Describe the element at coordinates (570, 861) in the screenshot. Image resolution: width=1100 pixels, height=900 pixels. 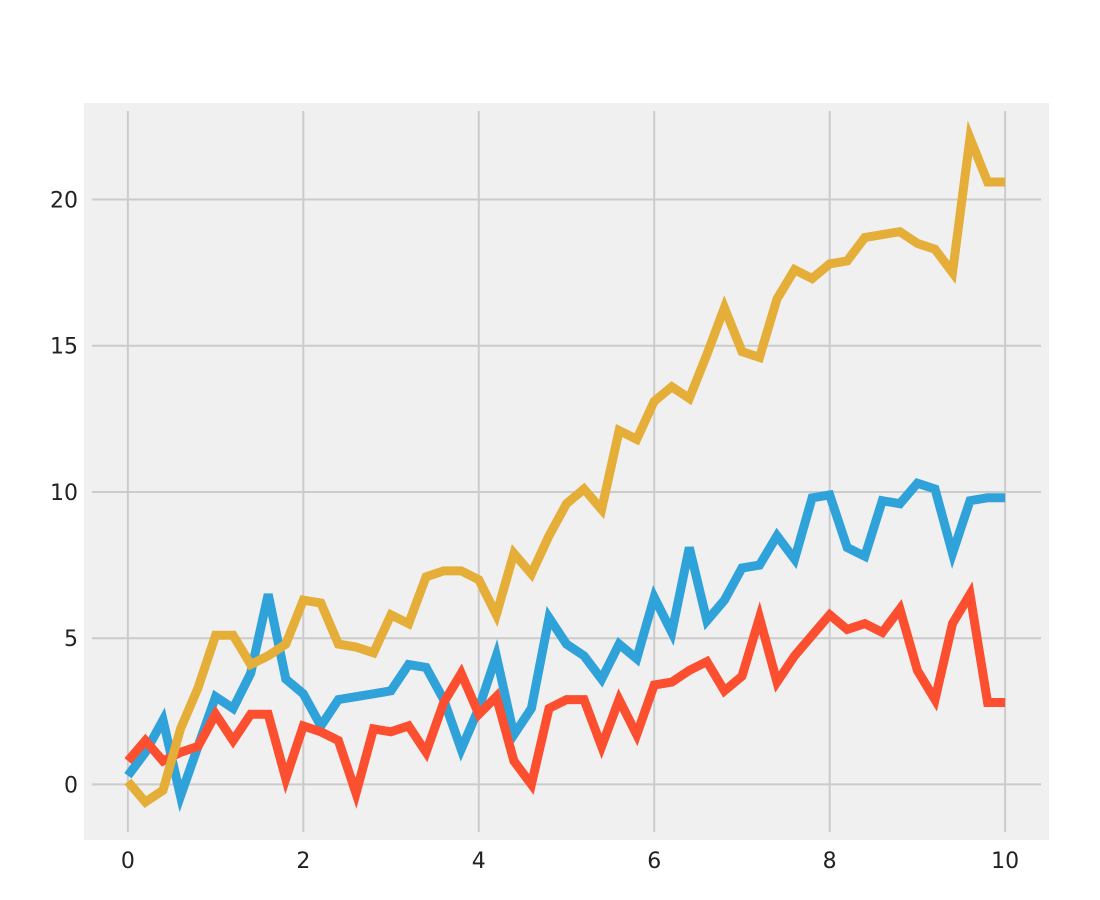
I see `x-axis-tick-labels: 0 2 4 6 8 10` at that location.